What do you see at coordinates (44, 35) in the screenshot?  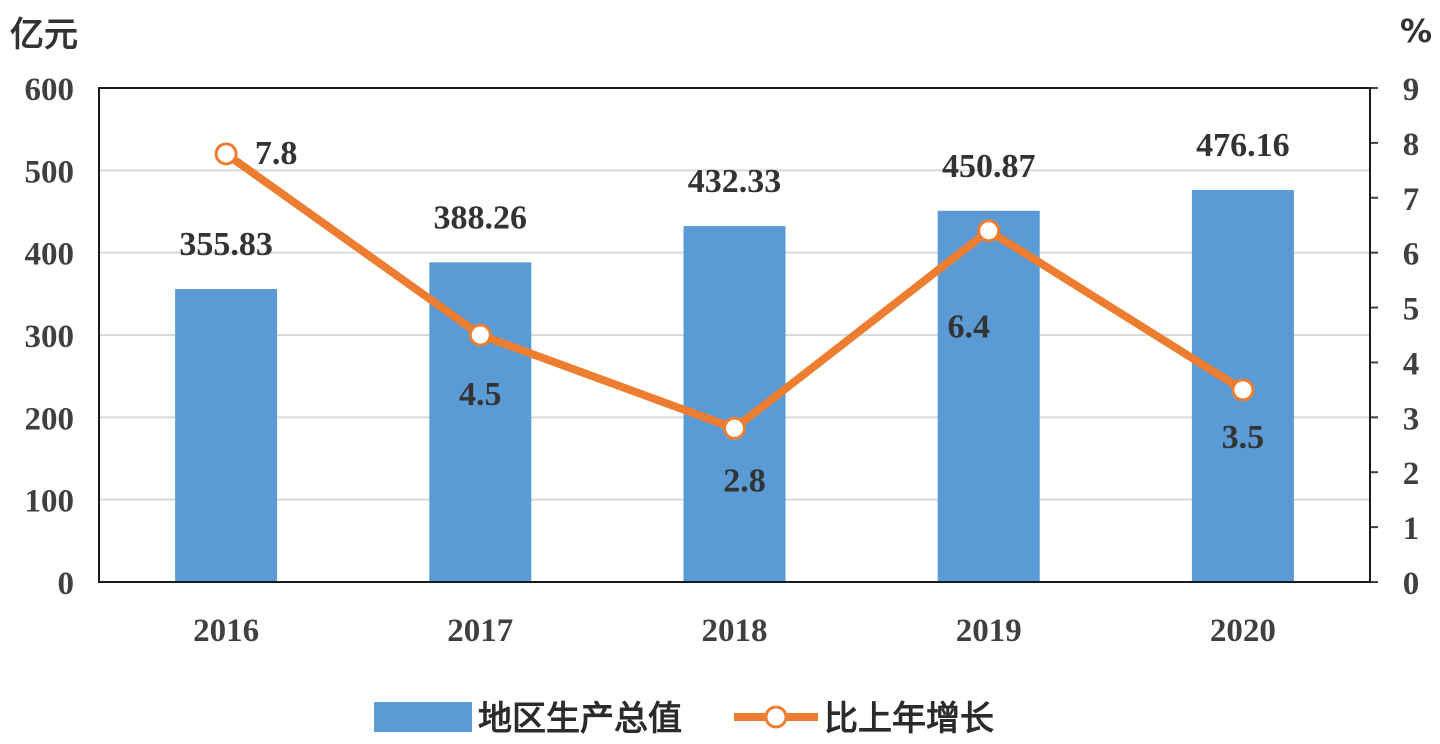 I see `left-axis-unit: 亿元` at bounding box center [44, 35].